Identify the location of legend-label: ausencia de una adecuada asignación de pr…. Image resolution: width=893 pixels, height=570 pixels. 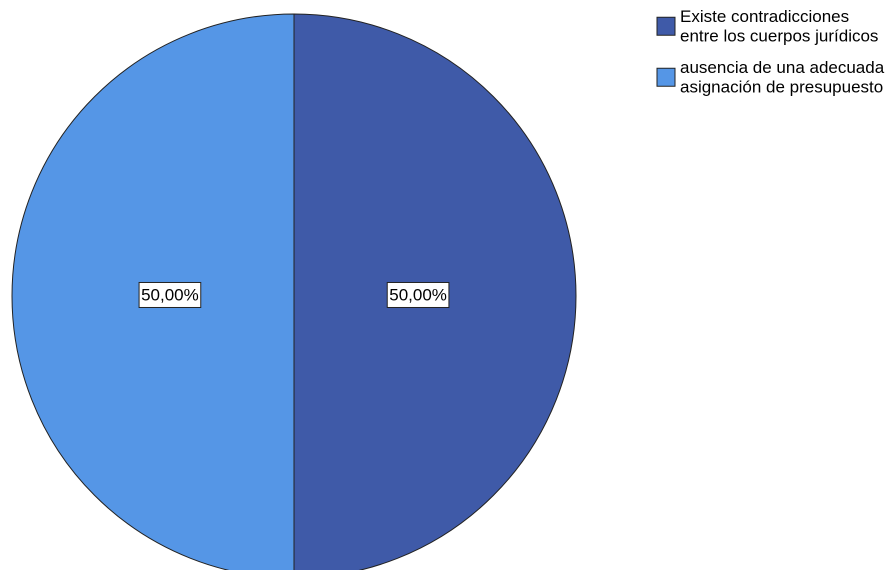
(782, 77).